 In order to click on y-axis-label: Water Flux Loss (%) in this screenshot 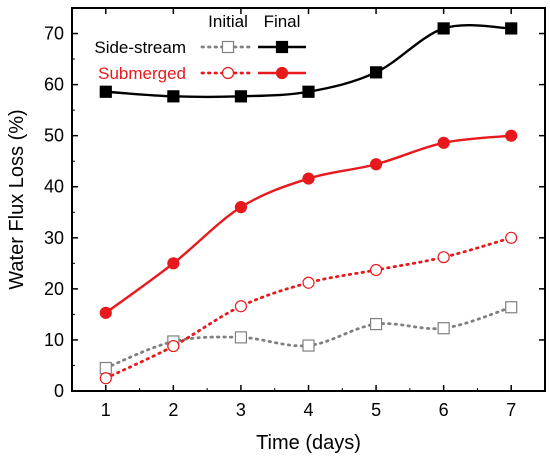, I will do `click(17, 199)`.